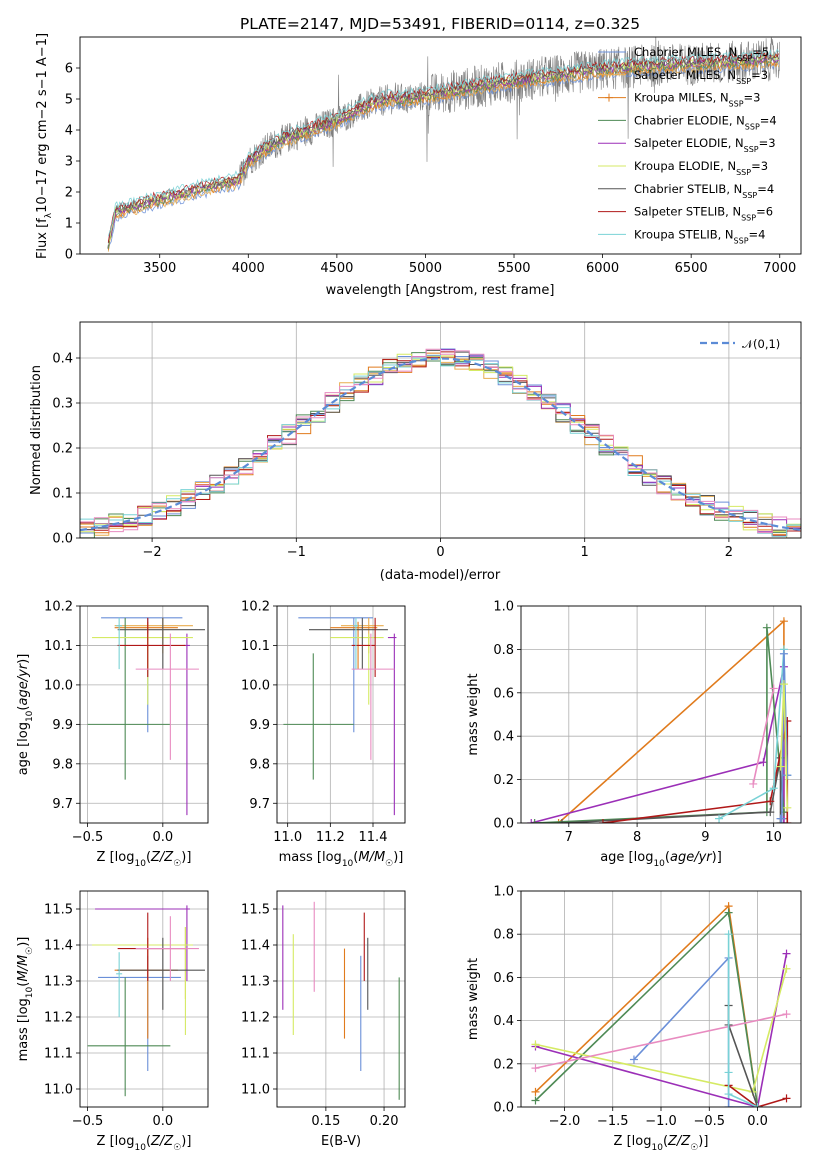 The height and width of the screenshot is (1170, 819). What do you see at coordinates (42, 94) in the screenshot?
I see `spectrum-ylabel-part: s` at bounding box center [42, 94].